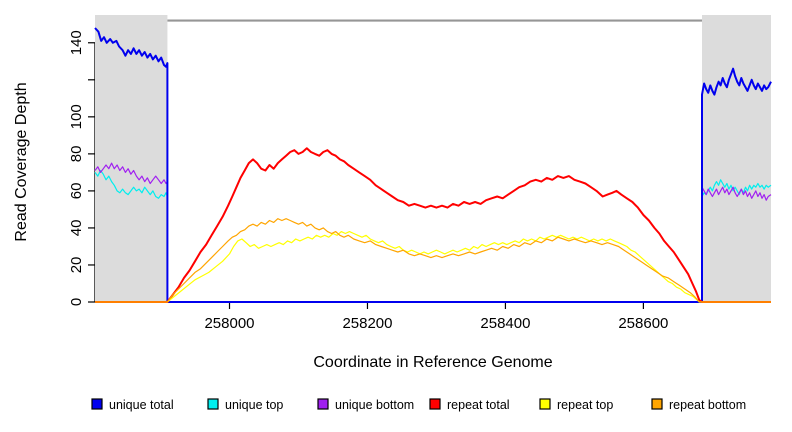 This screenshot has width=792, height=432. I want to click on legend-label: repeat bottom, so click(707, 405).